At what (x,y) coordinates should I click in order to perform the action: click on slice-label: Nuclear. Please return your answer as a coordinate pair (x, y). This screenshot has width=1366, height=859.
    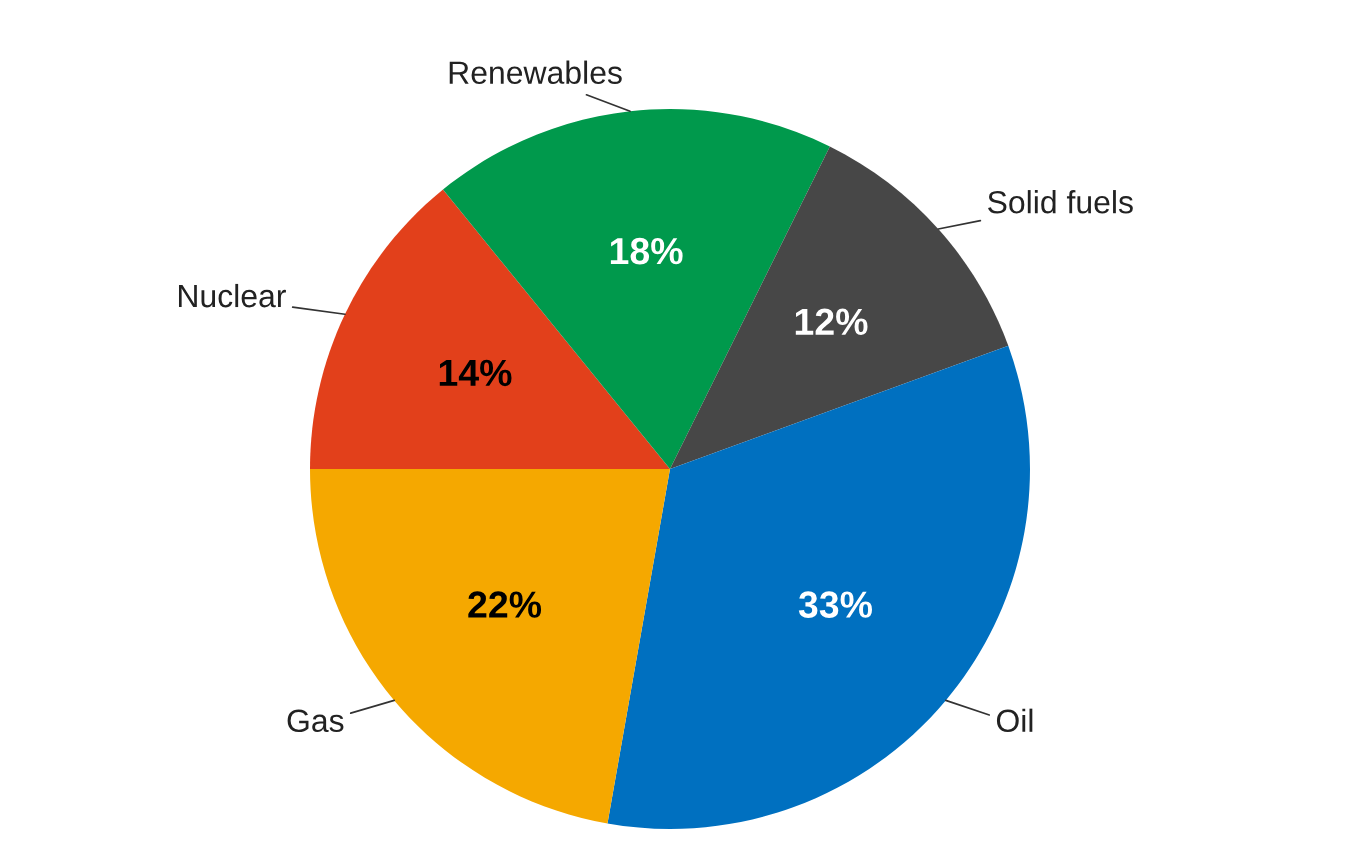
    Looking at the image, I should click on (232, 295).